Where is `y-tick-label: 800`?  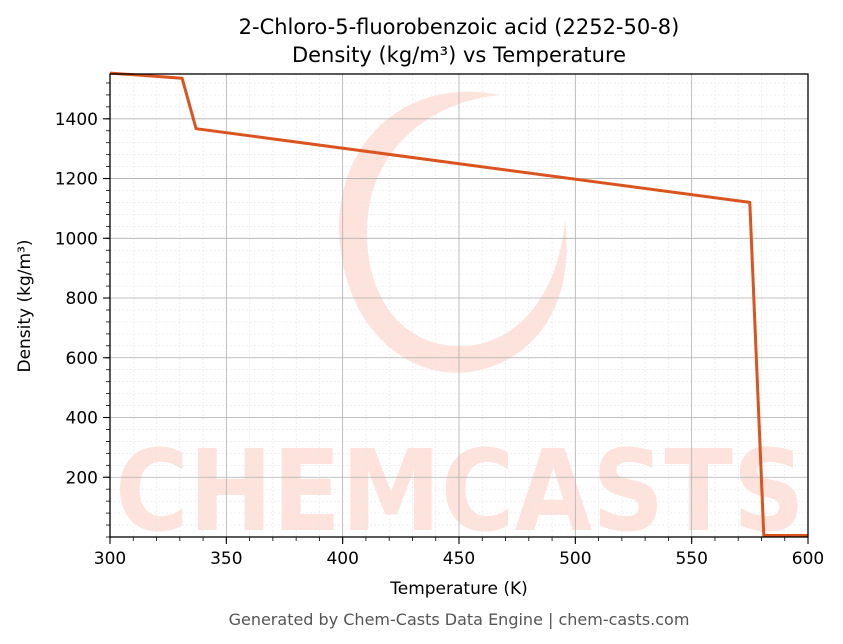
y-tick-label: 800 is located at coordinates (82, 299).